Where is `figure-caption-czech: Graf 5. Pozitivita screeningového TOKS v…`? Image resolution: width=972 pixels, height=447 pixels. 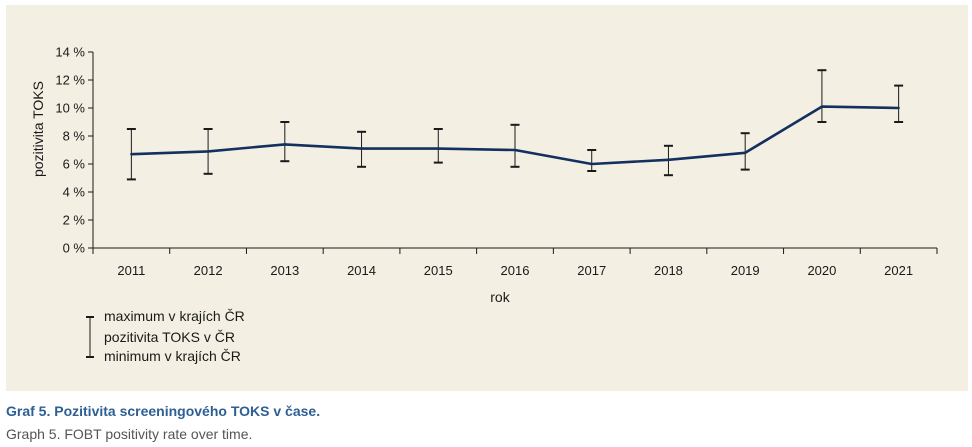 figure-caption-czech: Graf 5. Pozitivita screeningového TOKS v… is located at coordinates (163, 411).